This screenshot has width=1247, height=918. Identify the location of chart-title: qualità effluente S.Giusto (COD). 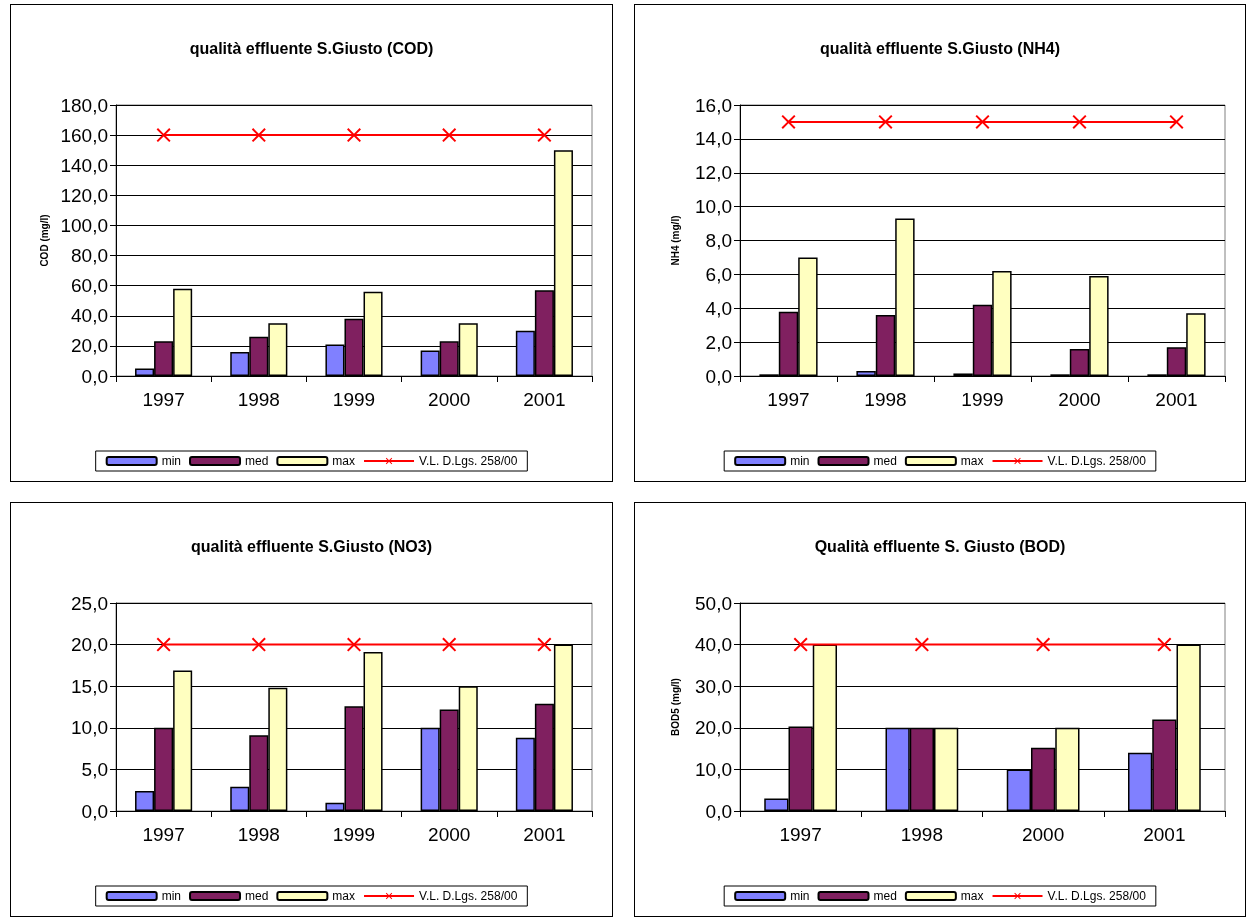
(311, 48).